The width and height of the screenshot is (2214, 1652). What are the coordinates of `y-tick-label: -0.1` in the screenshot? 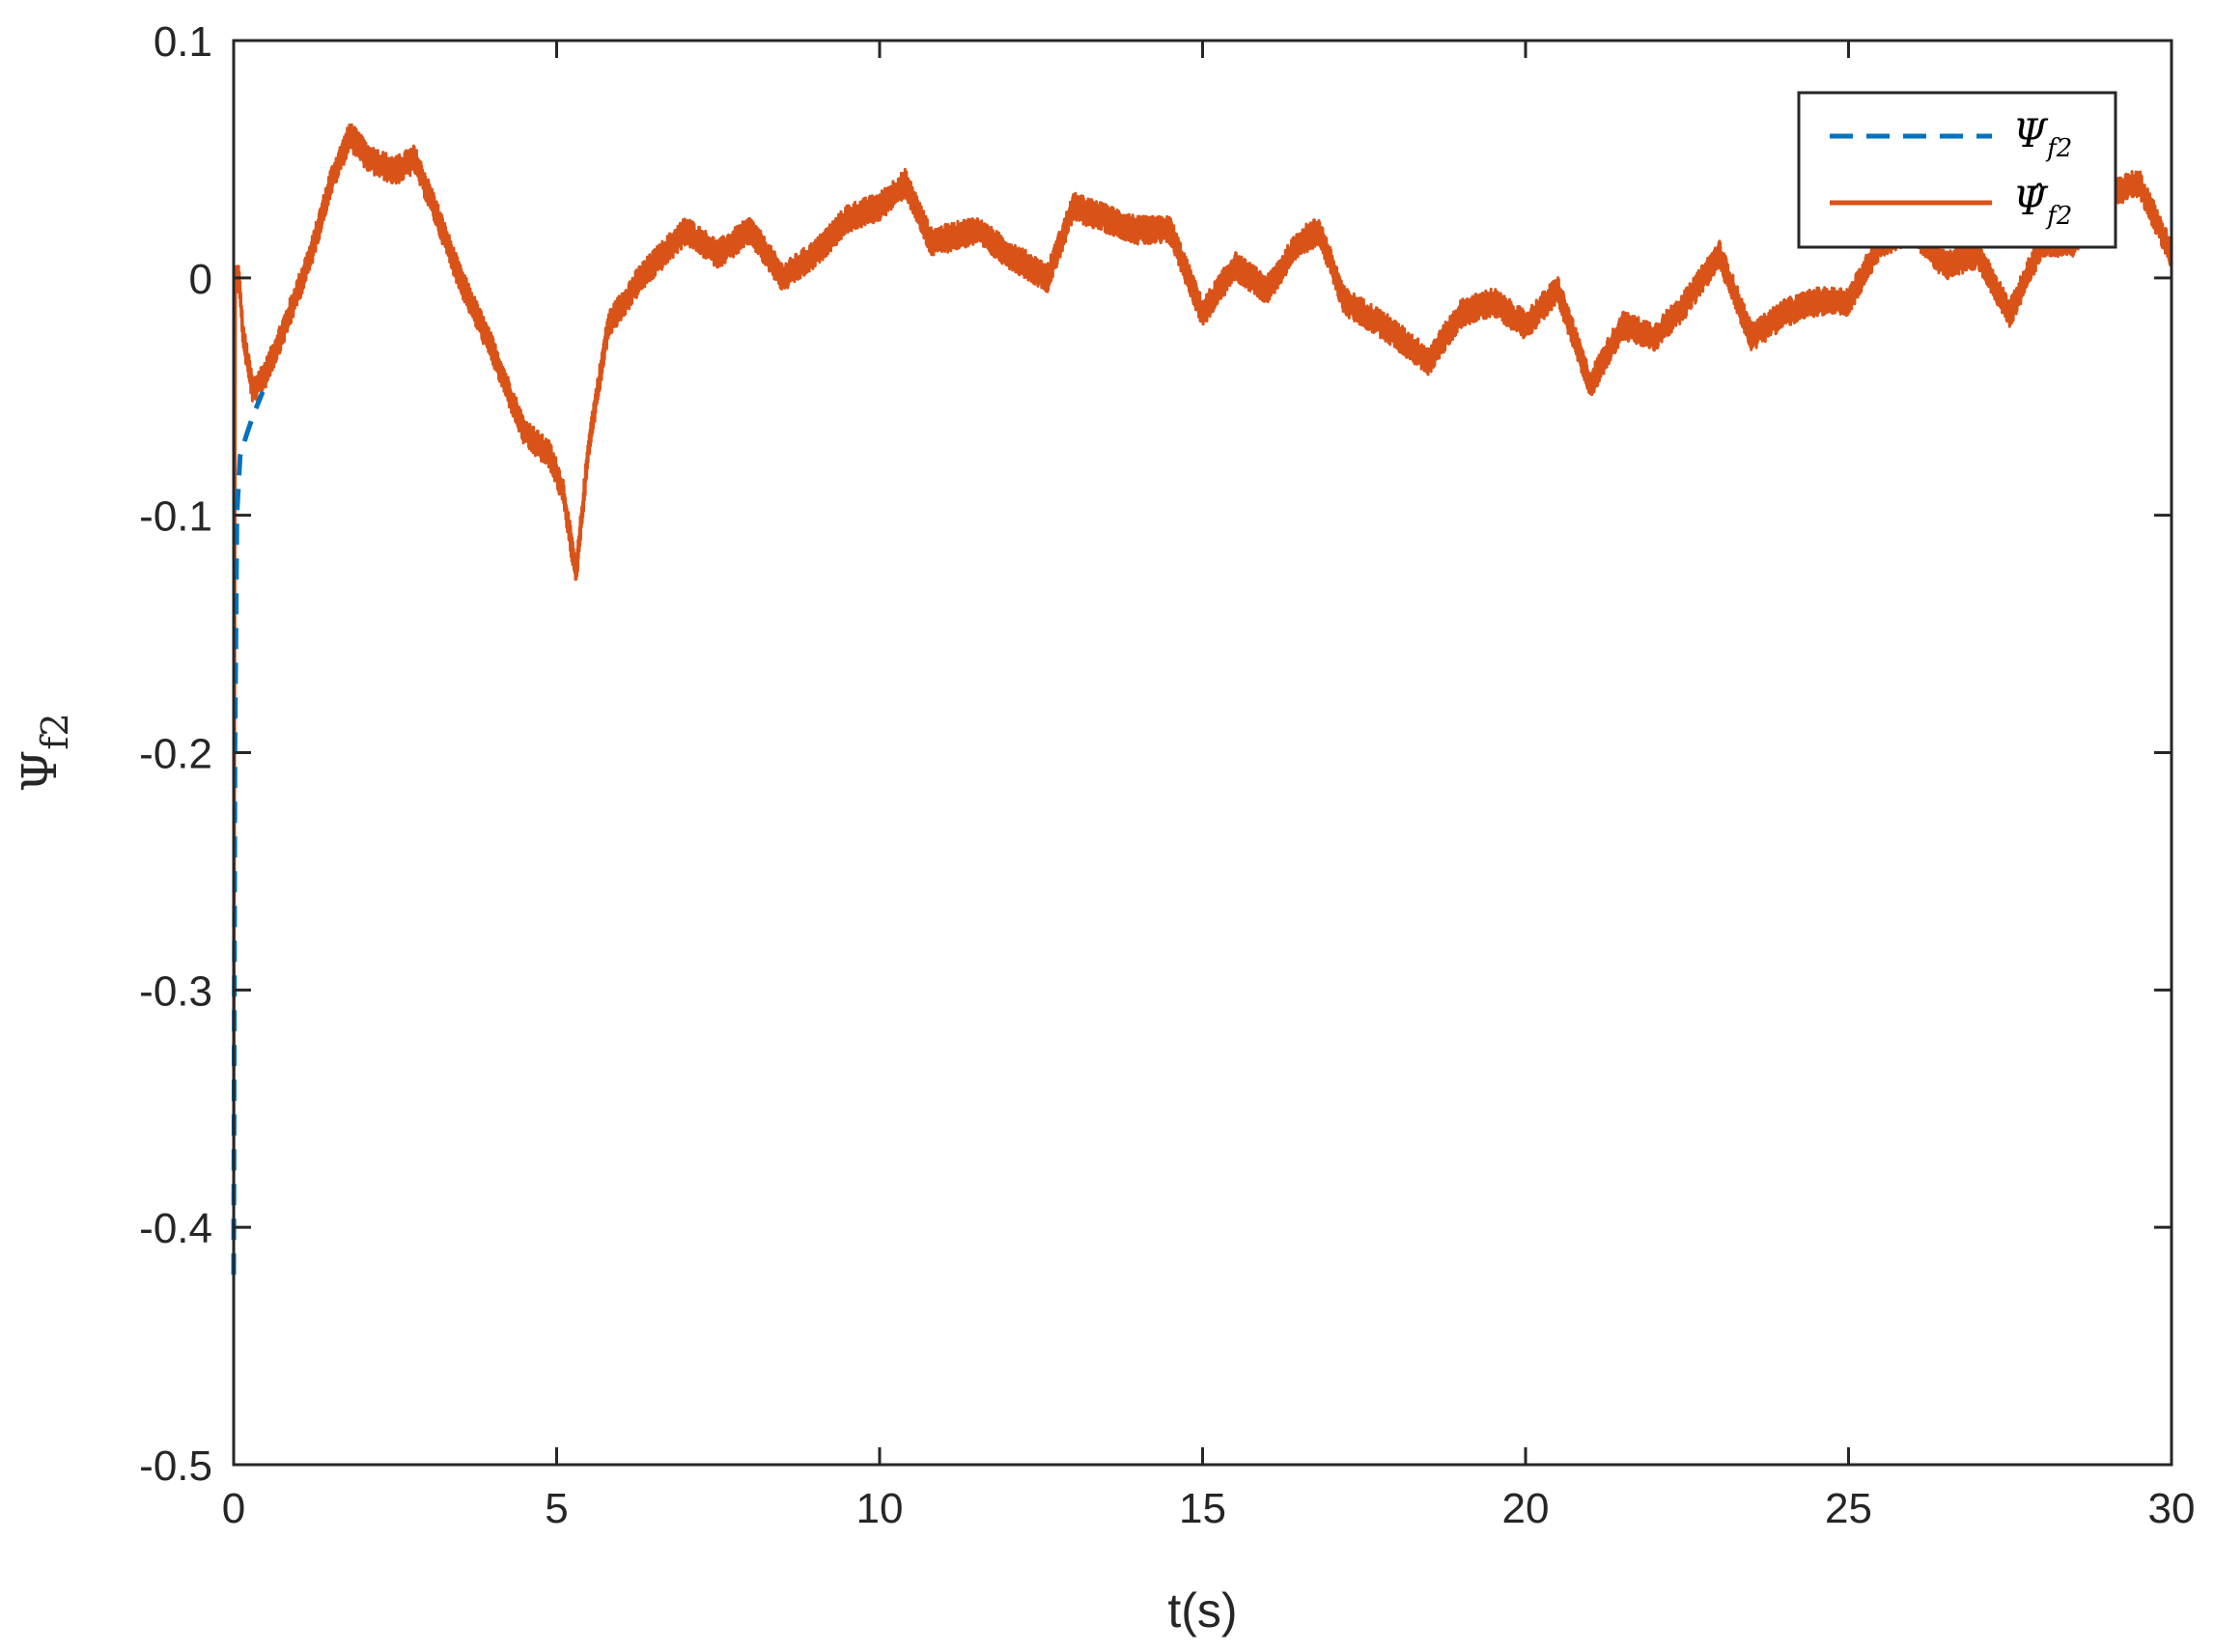 It's located at (175, 517).